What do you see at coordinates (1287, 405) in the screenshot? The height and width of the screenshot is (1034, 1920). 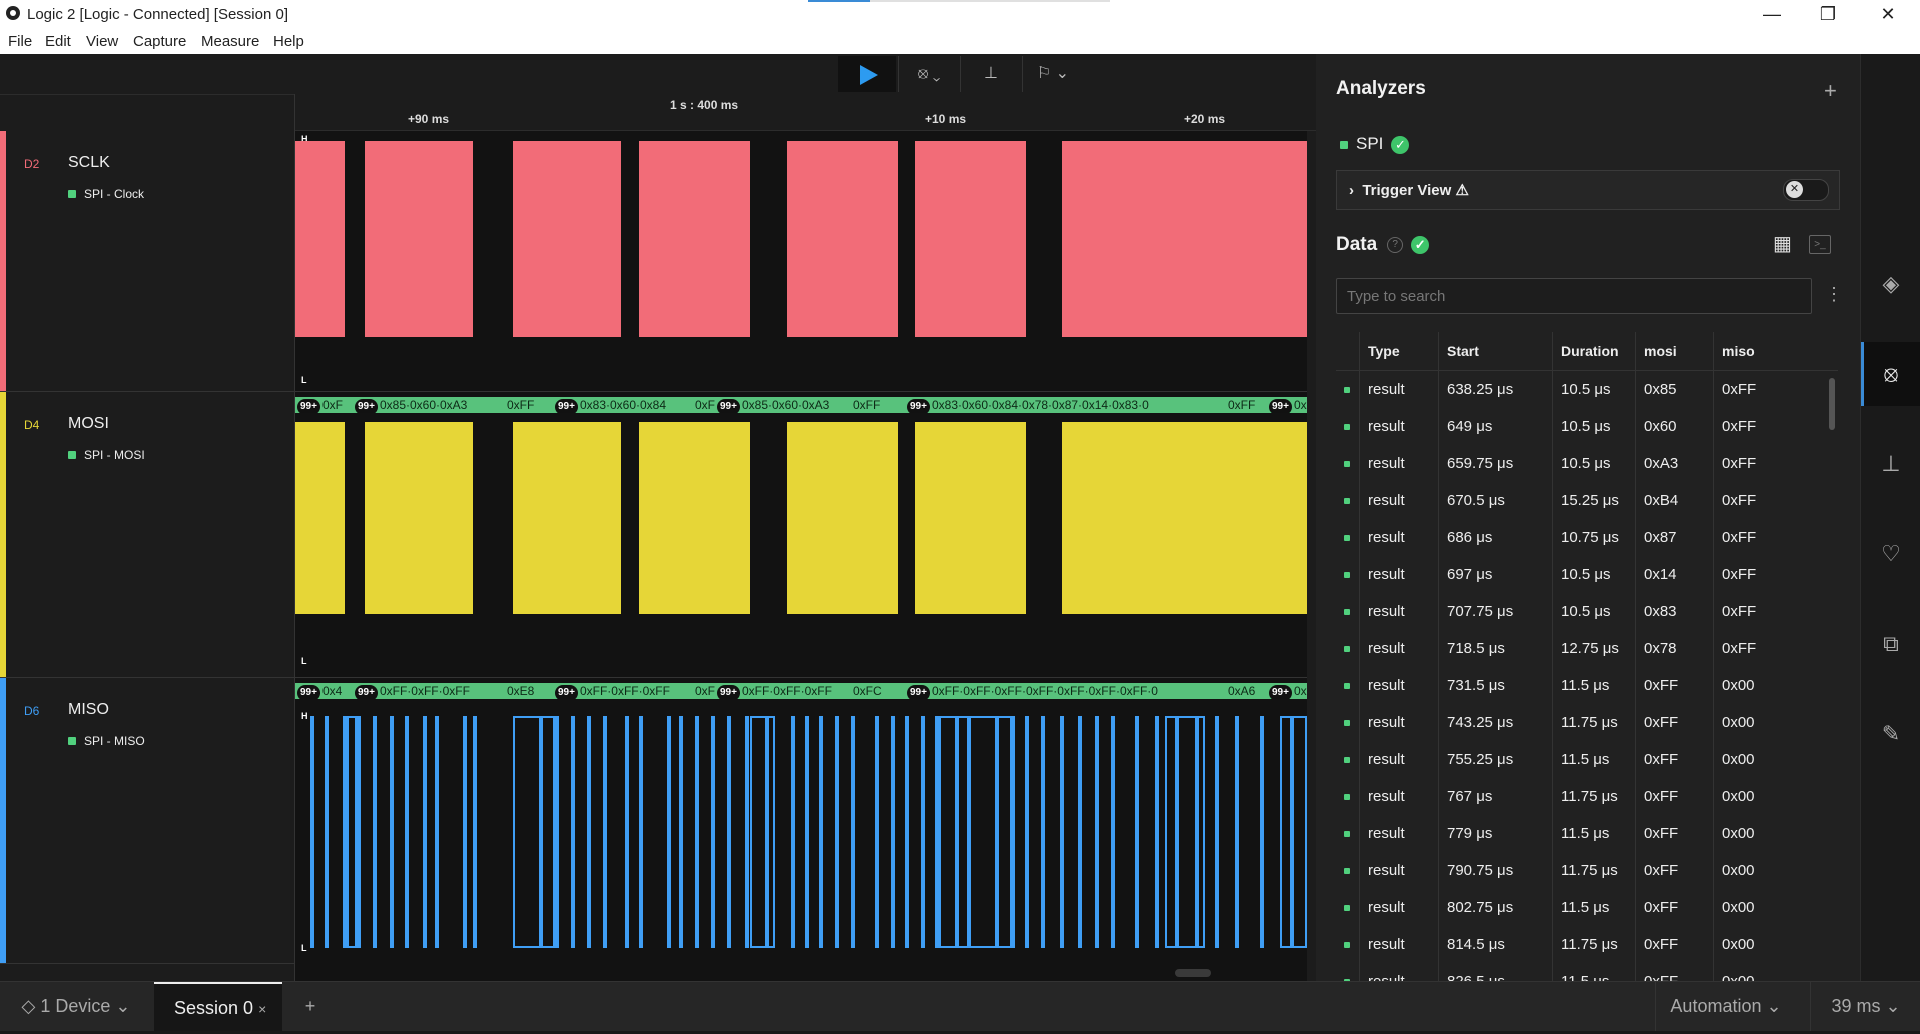 I see `decoded-byte-segment: 99+0x83·0` at bounding box center [1287, 405].